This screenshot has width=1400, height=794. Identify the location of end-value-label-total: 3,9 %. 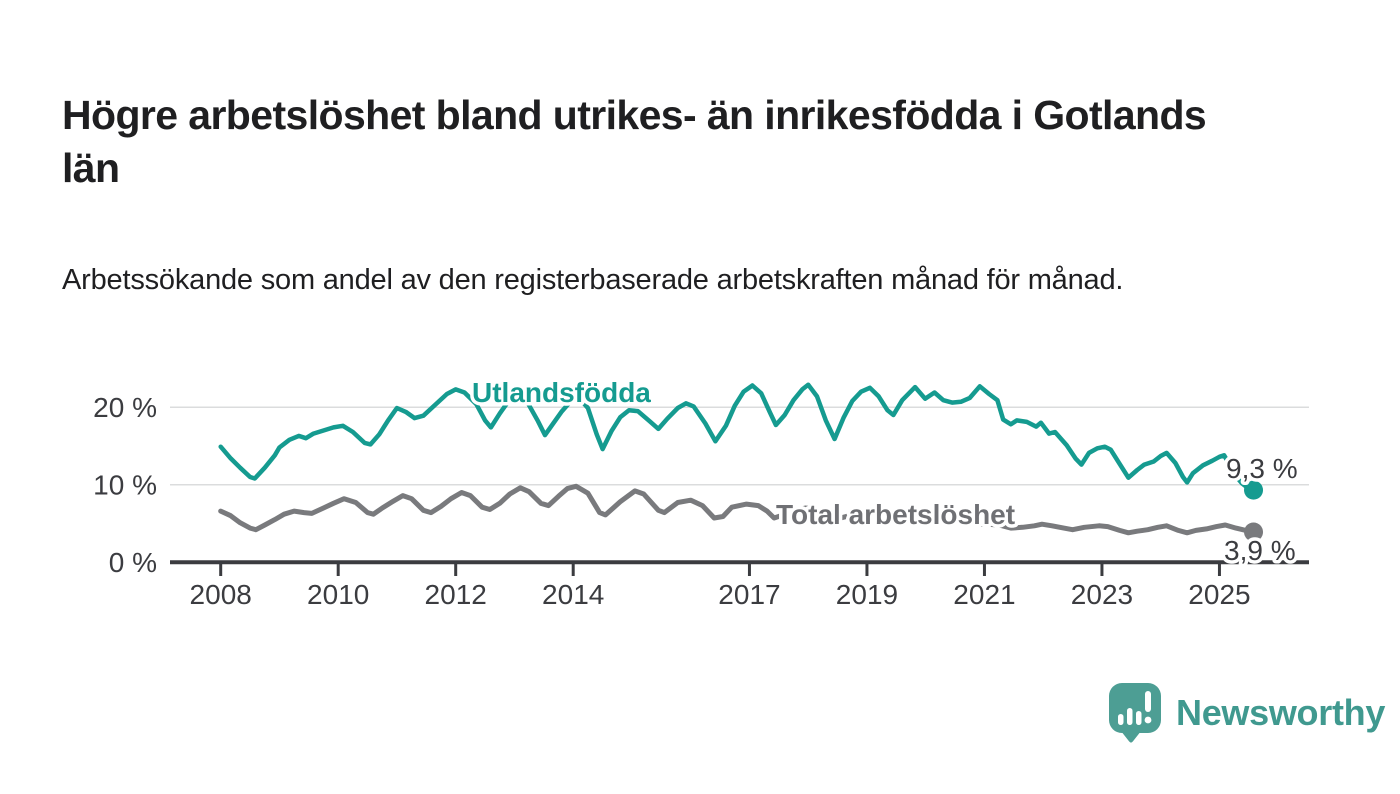
(1260, 550).